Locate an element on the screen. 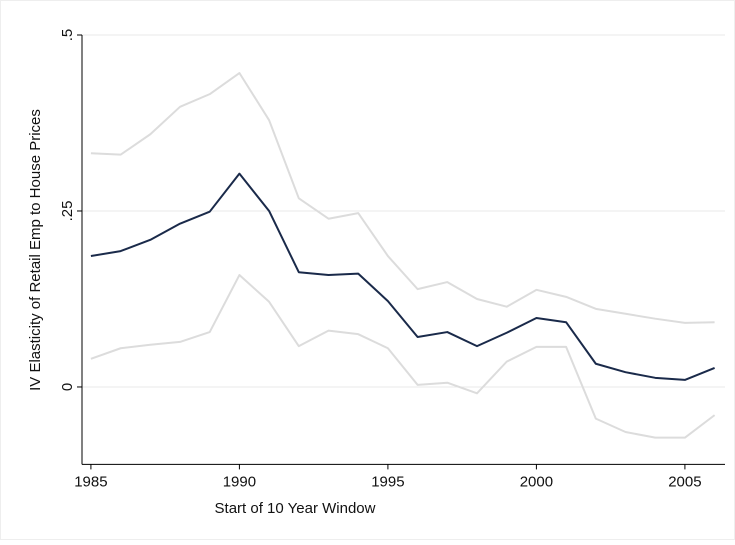  x-tick-label: 2000 is located at coordinates (536, 481).